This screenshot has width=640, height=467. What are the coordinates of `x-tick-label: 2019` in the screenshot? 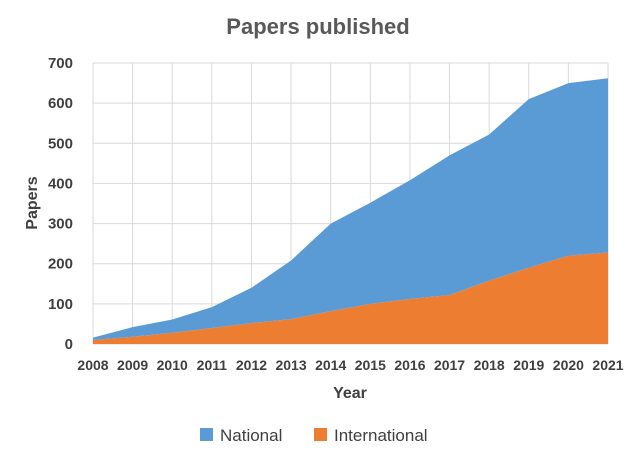 It's located at (528, 365).